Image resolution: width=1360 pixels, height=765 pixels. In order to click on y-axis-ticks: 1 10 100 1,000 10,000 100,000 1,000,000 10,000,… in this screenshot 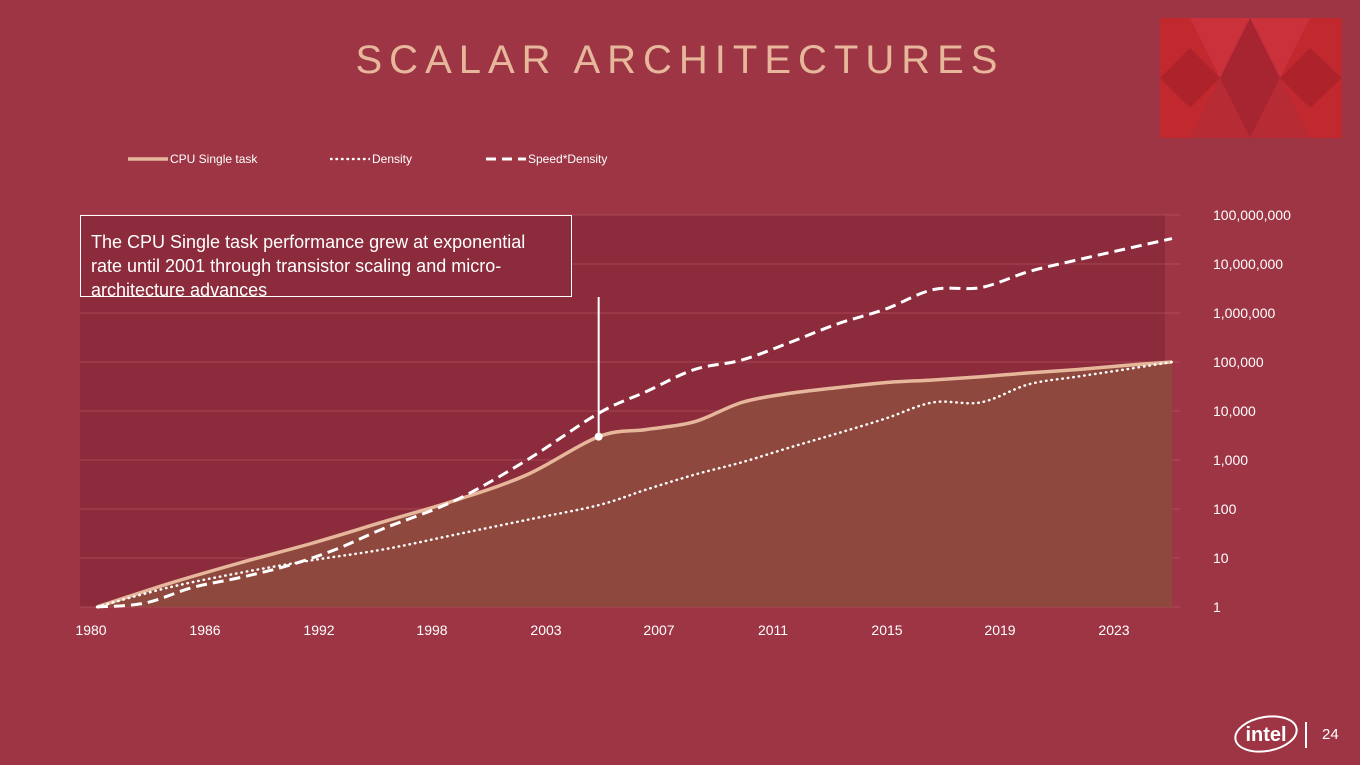, I will do `click(1252, 411)`.